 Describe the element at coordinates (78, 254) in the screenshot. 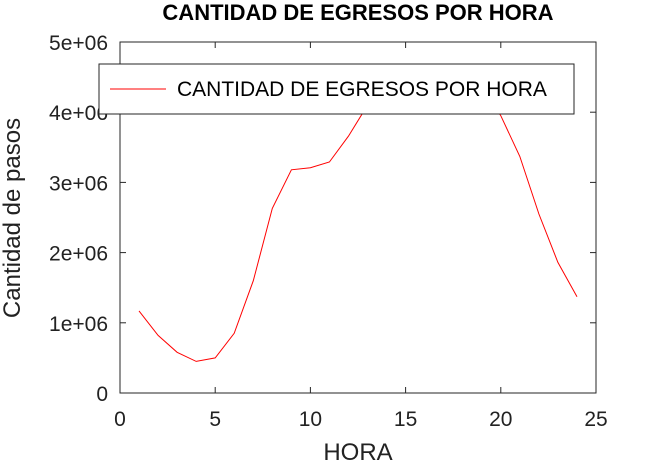

I see `y-tick-label: 2e+06` at that location.